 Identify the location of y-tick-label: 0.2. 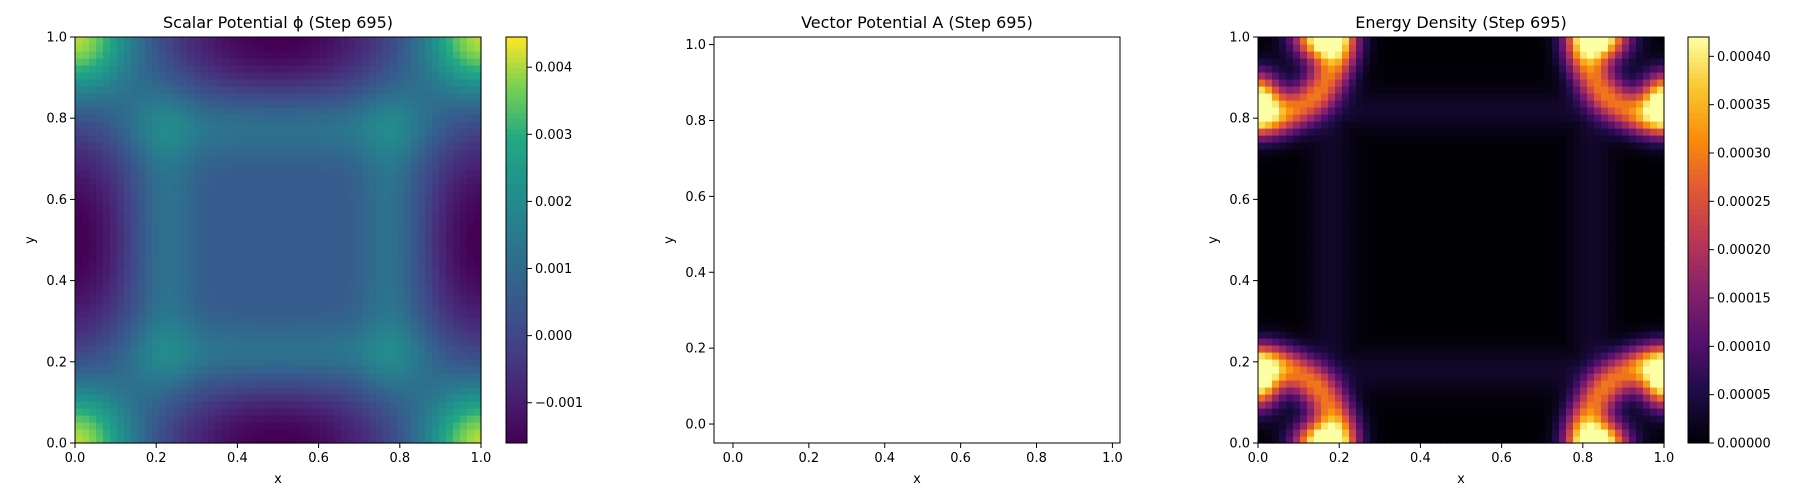
(56, 362).